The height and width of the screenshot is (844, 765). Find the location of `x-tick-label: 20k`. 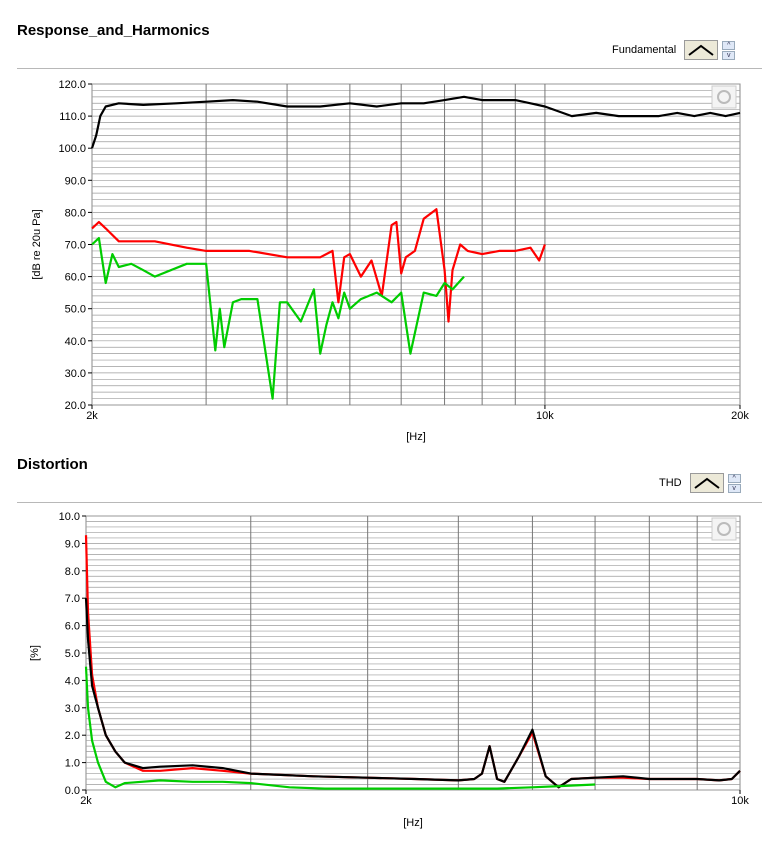

x-tick-label: 20k is located at coordinates (740, 416).